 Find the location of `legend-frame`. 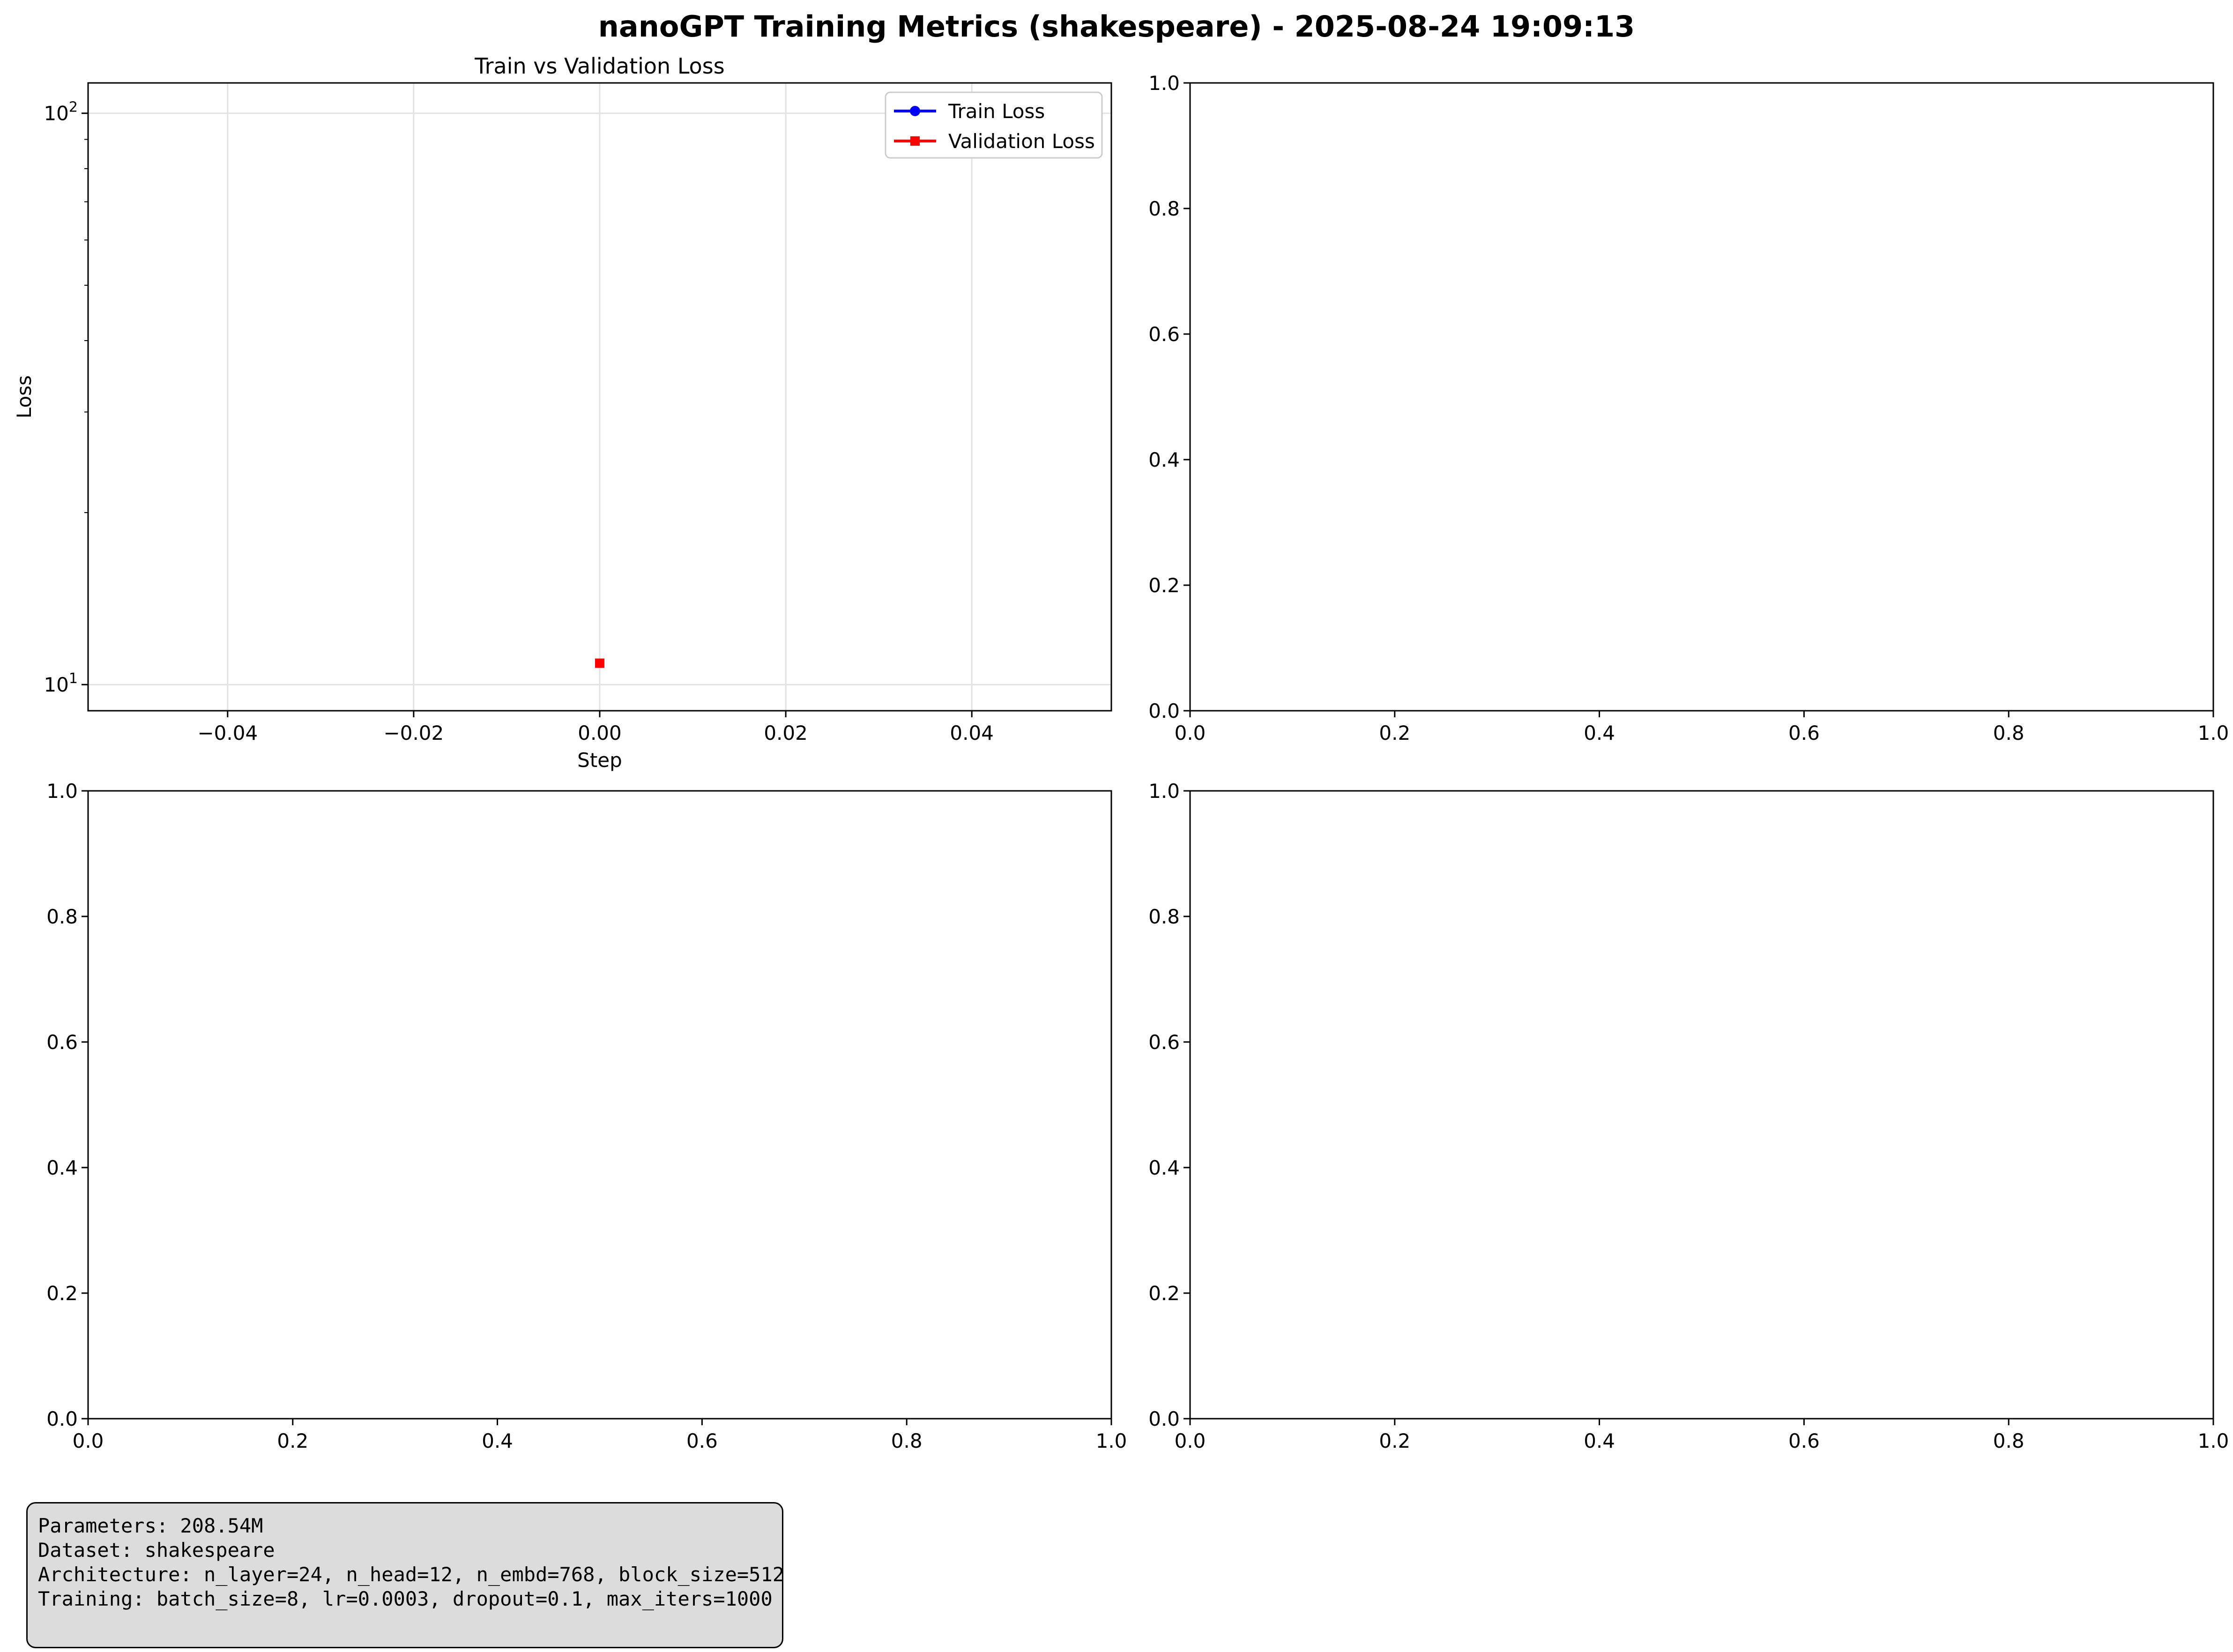

legend-frame is located at coordinates (994, 125).